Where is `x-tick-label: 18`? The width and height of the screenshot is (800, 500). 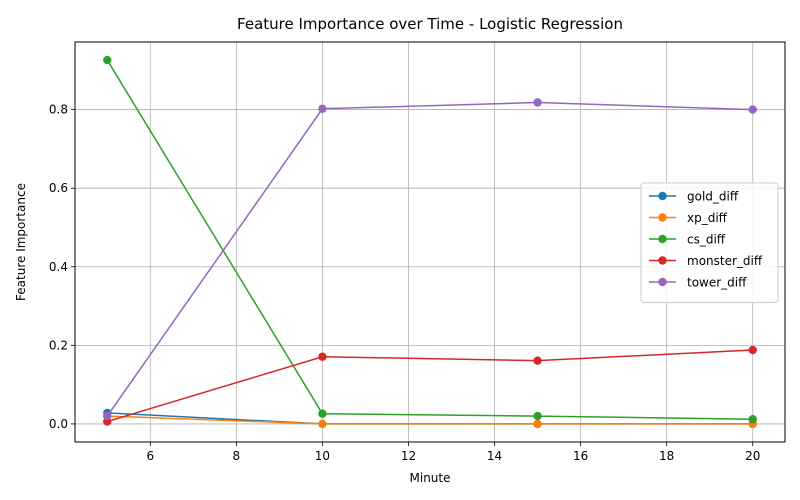
x-tick-label: 18 is located at coordinates (666, 456).